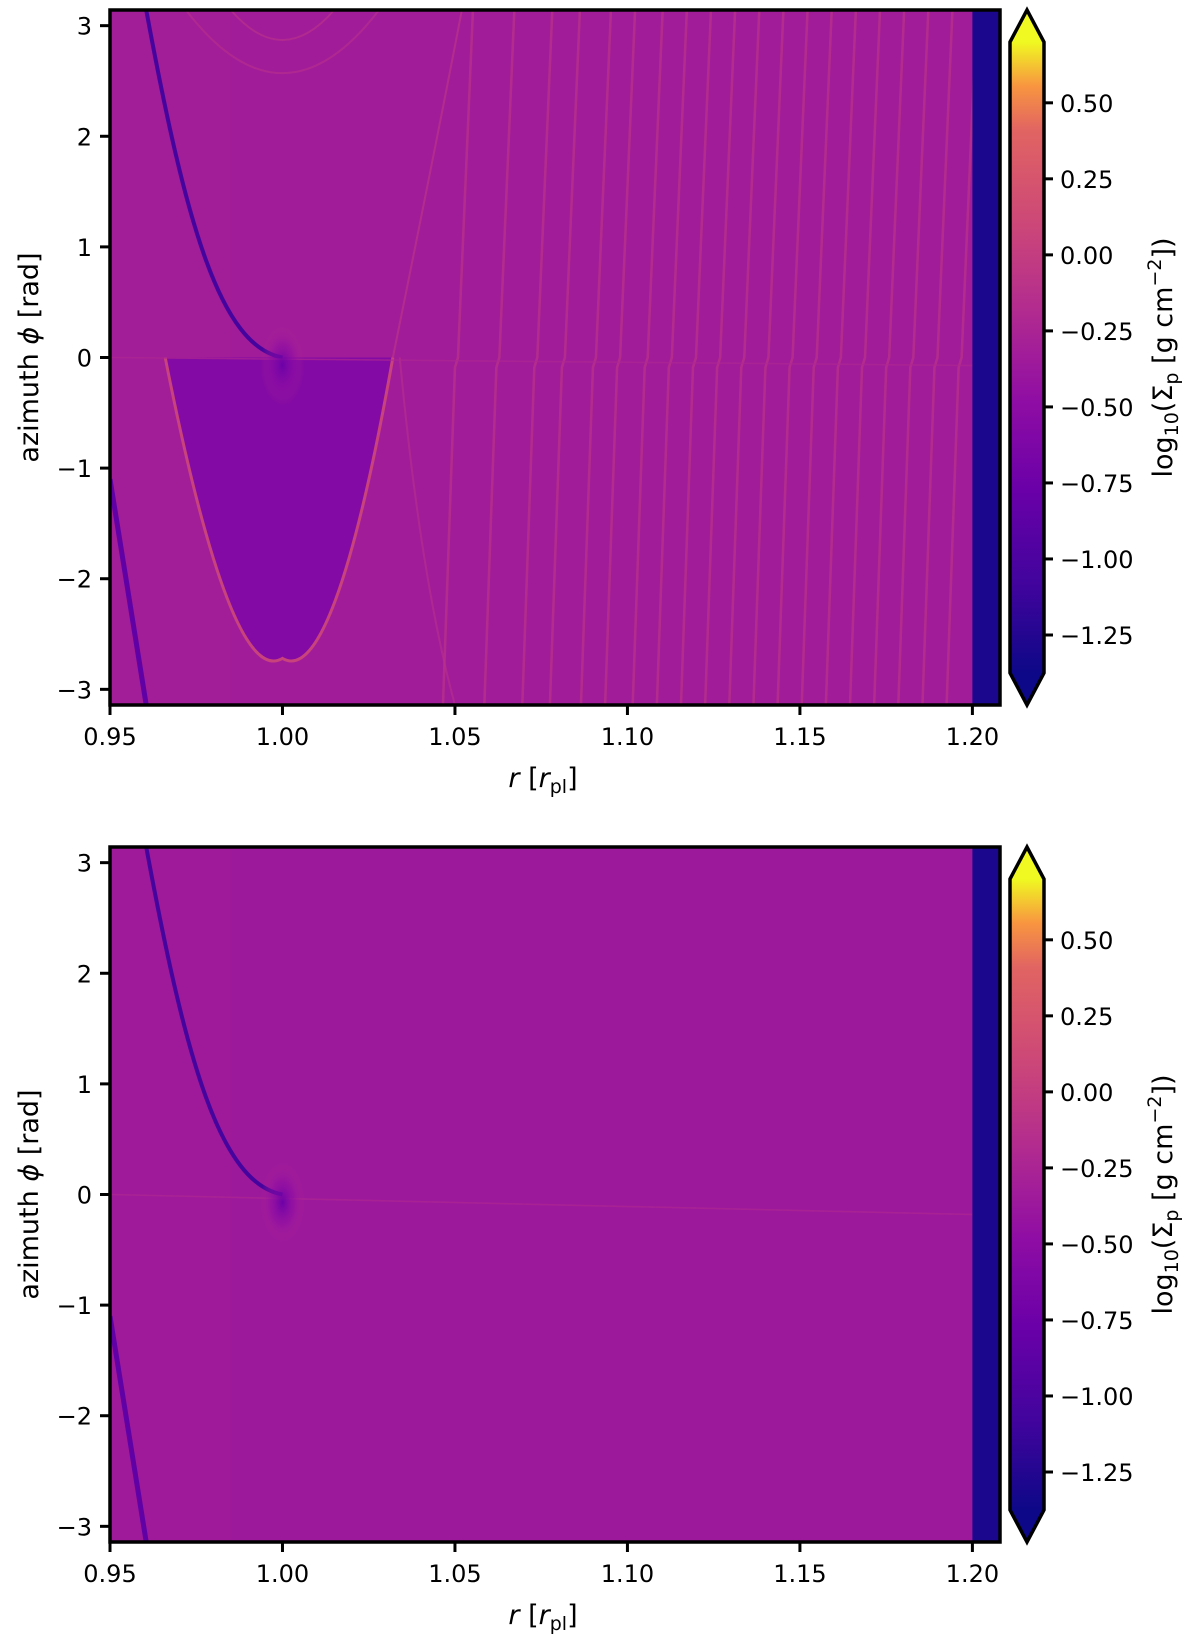 This screenshot has height=1648, width=1200. I want to click on horseshoe-ring-top-inner, so click(282, 25).